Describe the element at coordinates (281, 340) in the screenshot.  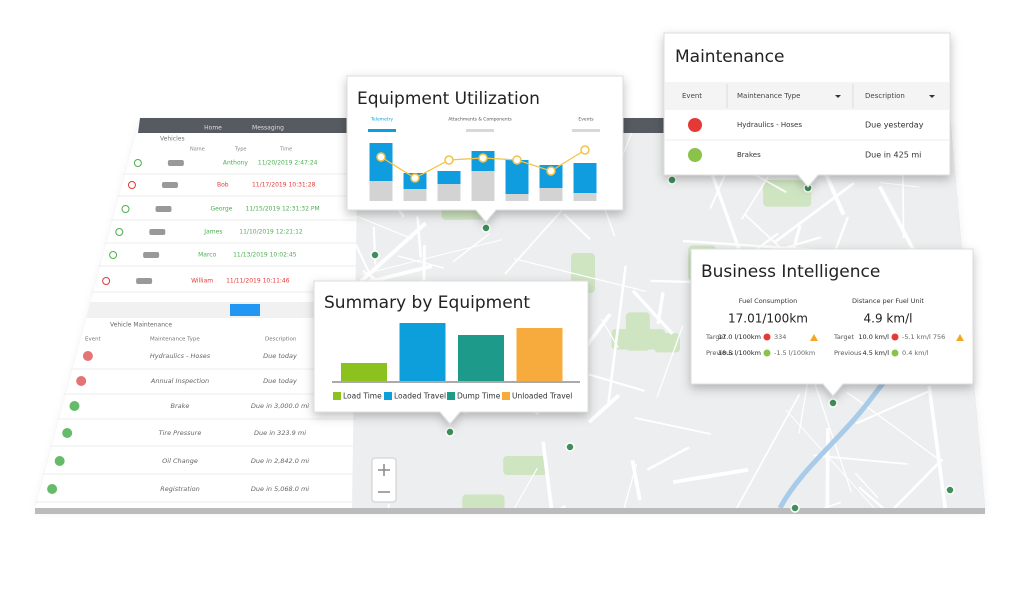
I see `column-header: Description` at that location.